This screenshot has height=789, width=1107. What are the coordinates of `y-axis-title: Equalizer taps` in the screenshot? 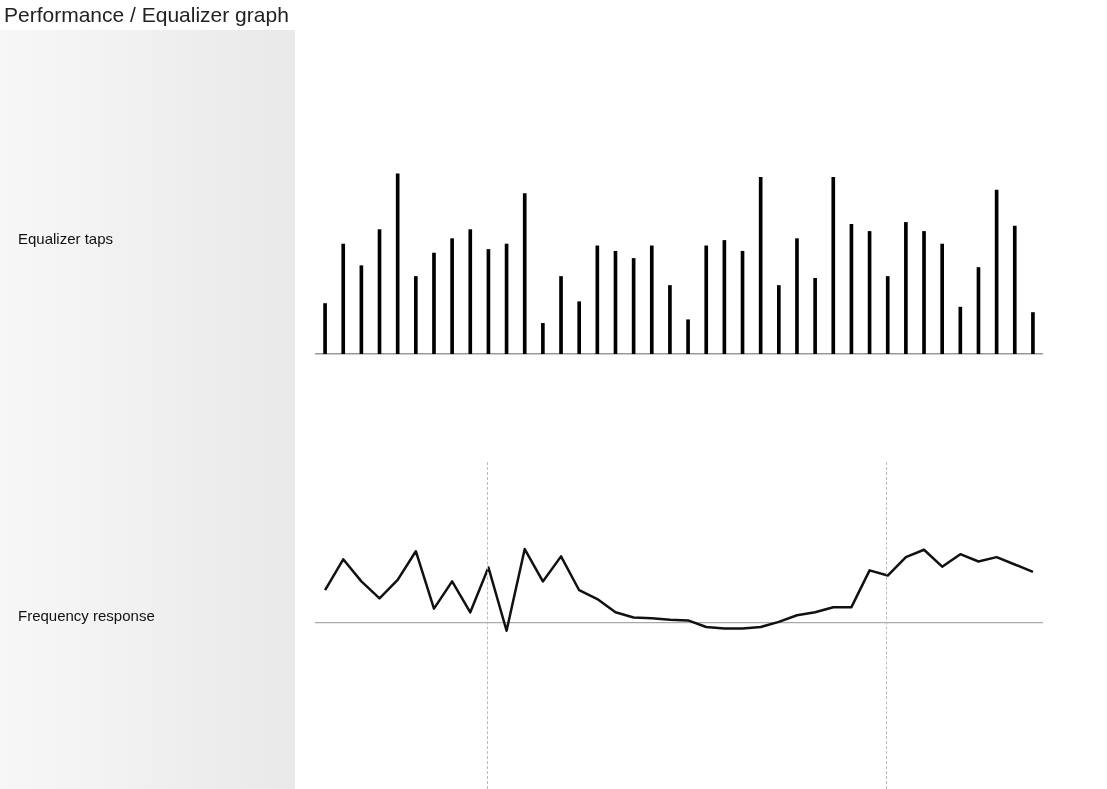 It's located at (66, 238).